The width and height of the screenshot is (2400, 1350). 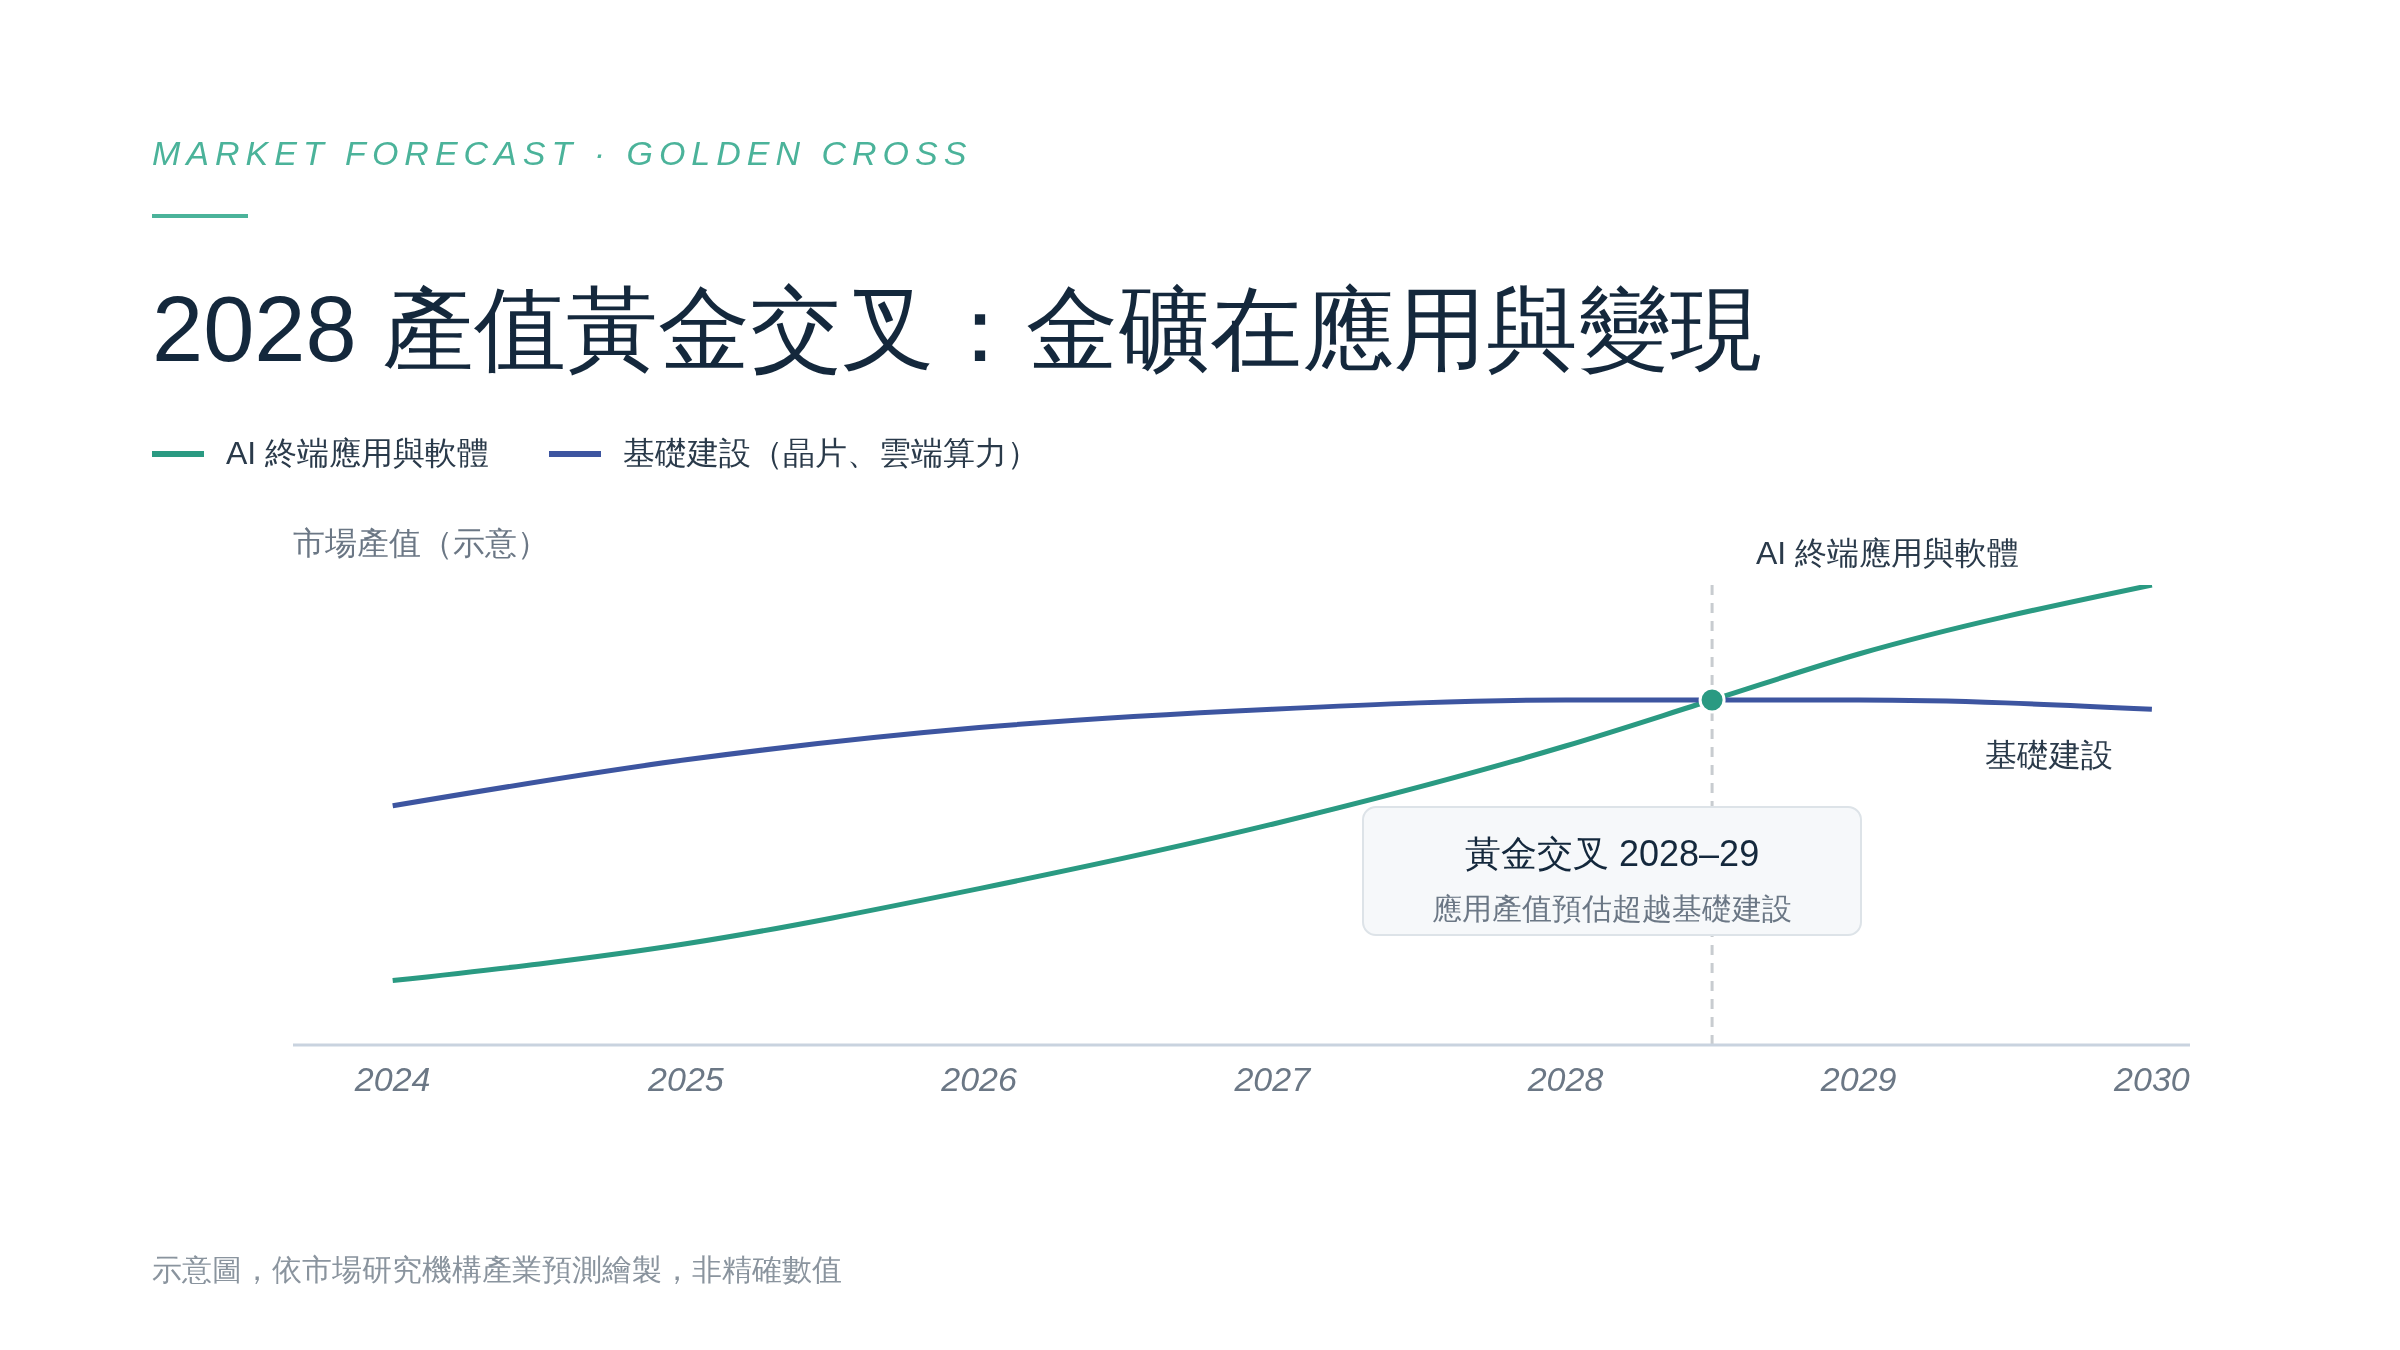 What do you see at coordinates (358, 453) in the screenshot?
I see `legend-label: AI 終端應用與軟體` at bounding box center [358, 453].